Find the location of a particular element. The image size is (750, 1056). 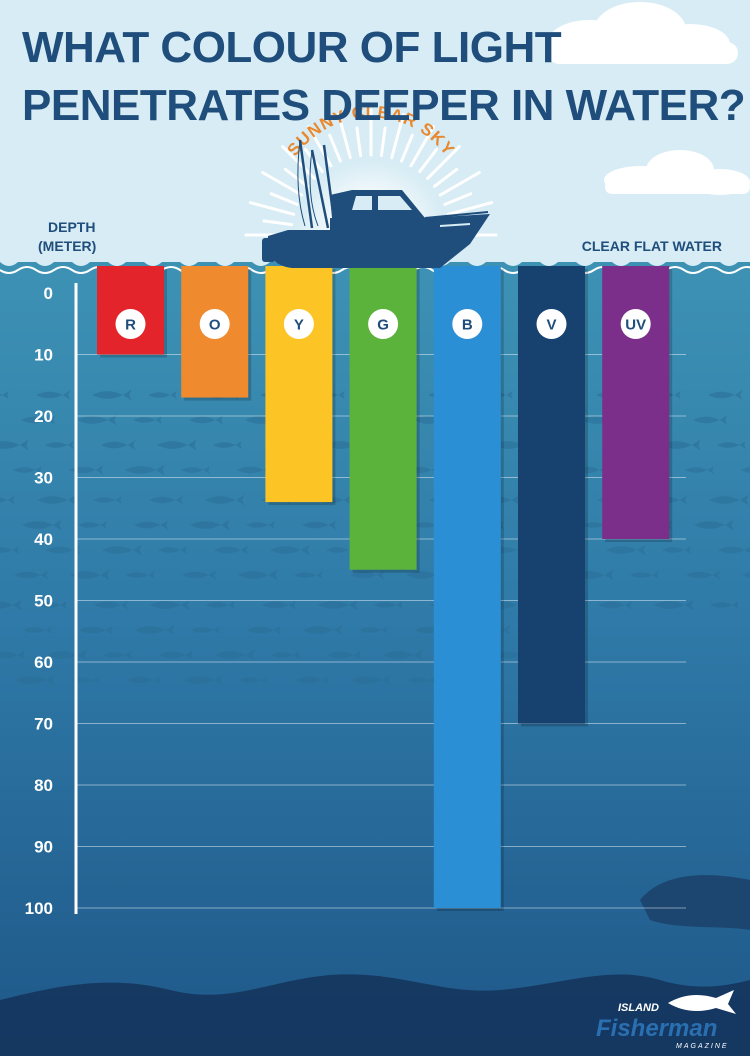

category-label: B is located at coordinates (467, 325).